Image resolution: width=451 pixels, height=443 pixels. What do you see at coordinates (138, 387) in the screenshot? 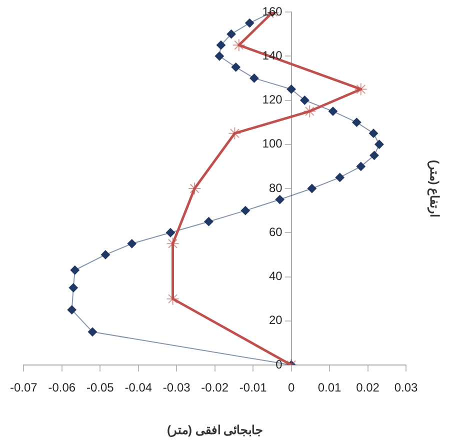
I see `x-tick-label: -0.04` at bounding box center [138, 387].